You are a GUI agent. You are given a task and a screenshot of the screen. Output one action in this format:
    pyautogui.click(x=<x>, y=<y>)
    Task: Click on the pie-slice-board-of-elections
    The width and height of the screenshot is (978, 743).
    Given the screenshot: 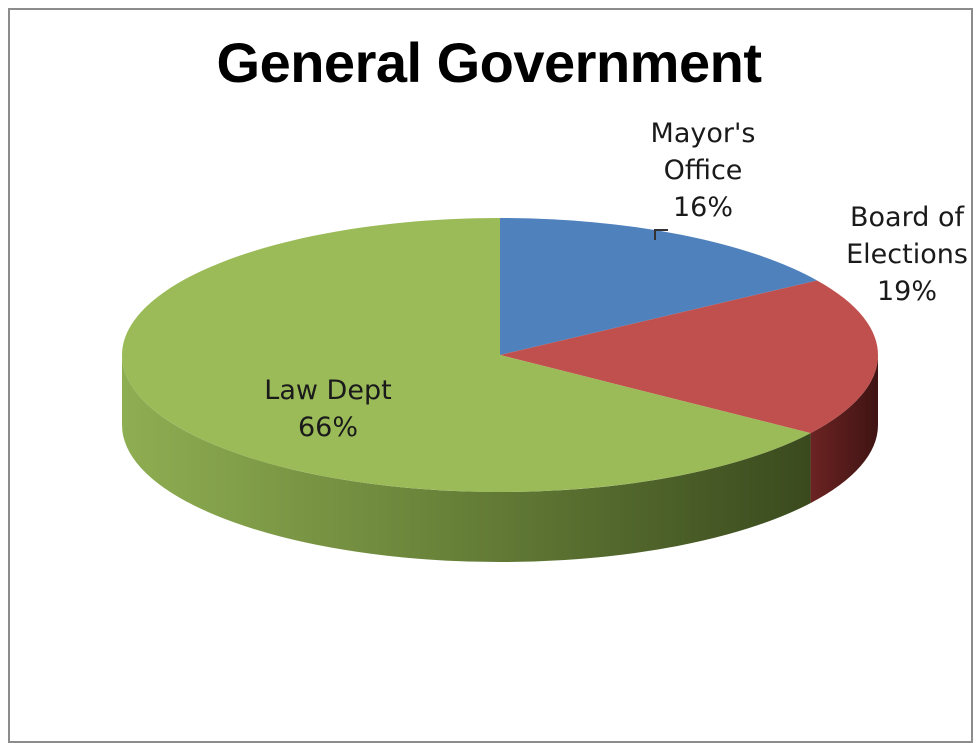 What is the action you would take?
    pyautogui.click(x=689, y=357)
    